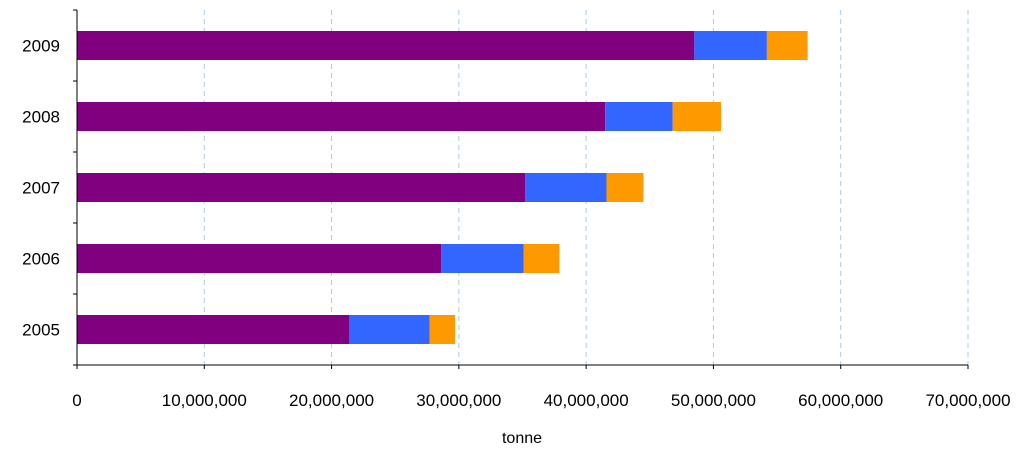 This screenshot has height=450, width=1024. I want to click on x-tick-label: 60,000,000, so click(840, 400).